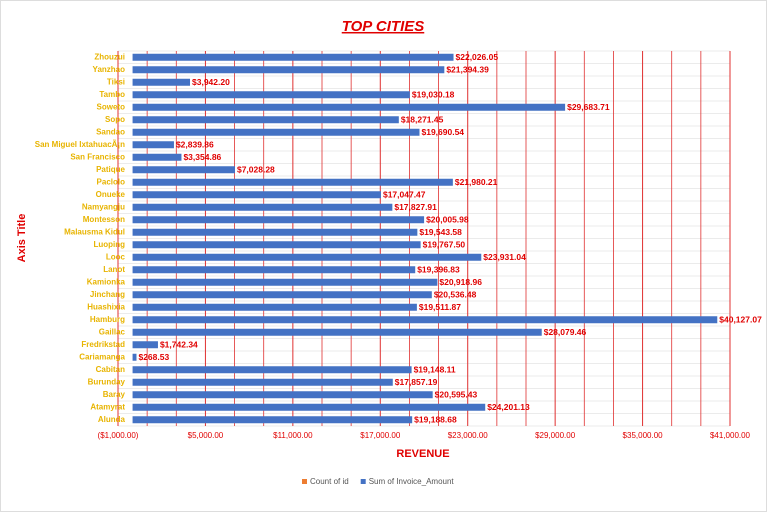  Describe the element at coordinates (329, 481) in the screenshot. I see `legend-label: Count of id` at that location.